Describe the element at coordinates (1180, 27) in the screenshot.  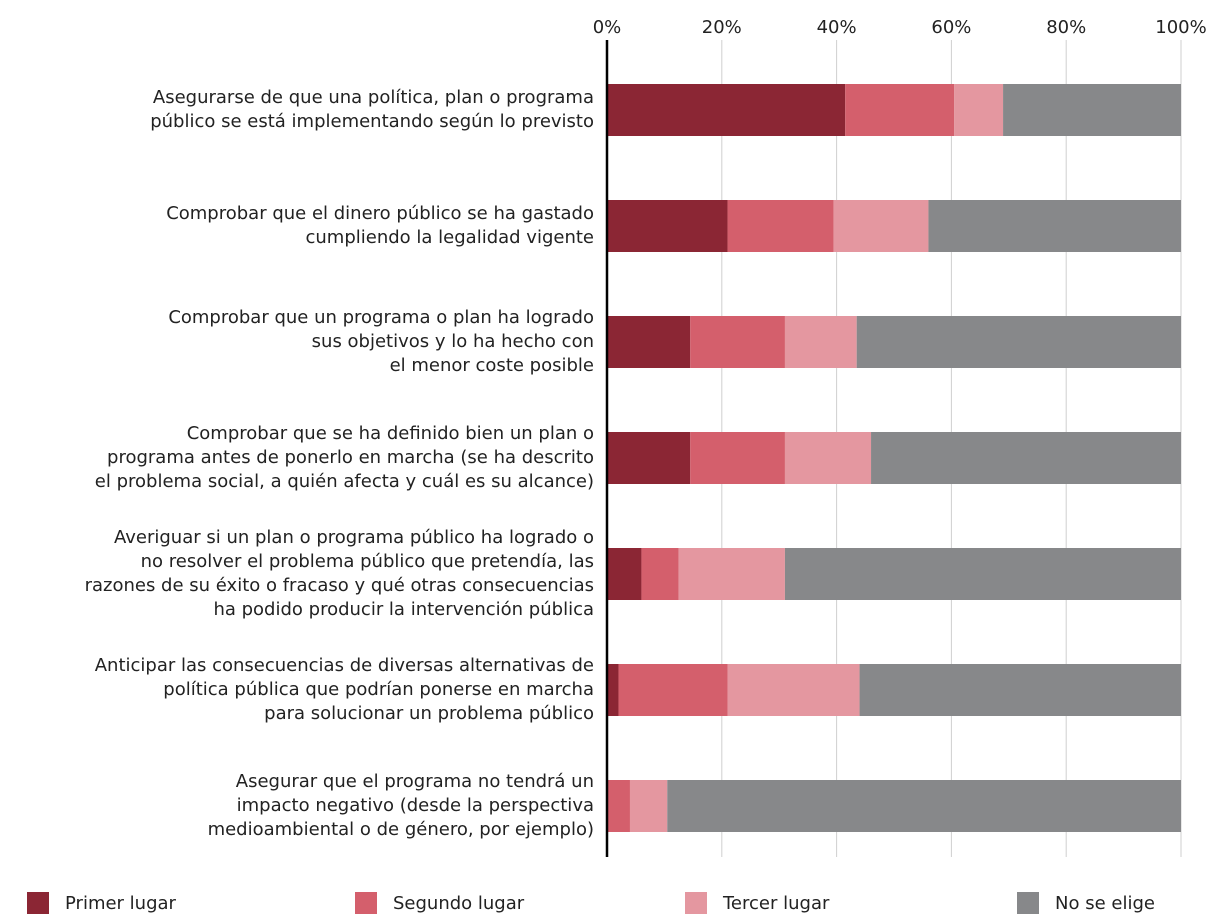
I see `x-tick-label: 100%` at that location.